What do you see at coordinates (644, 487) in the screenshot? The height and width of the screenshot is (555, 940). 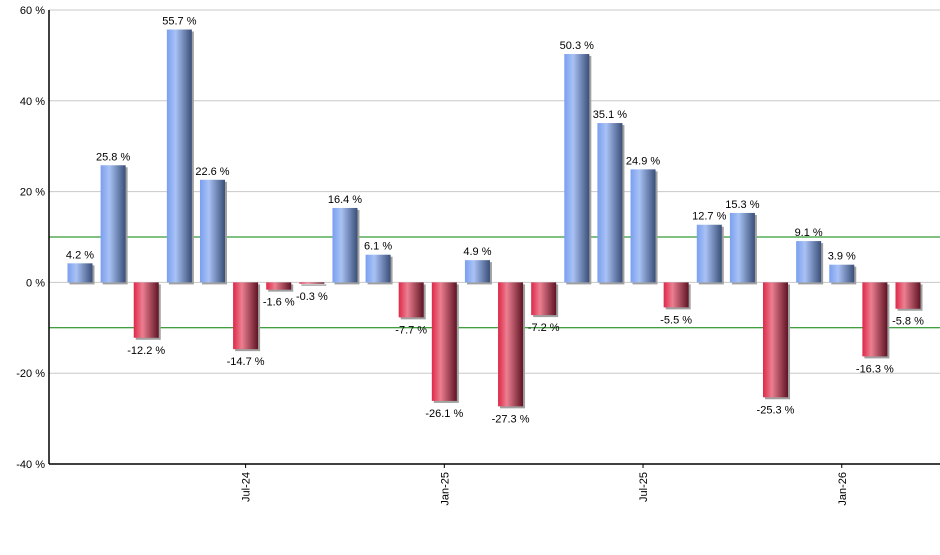 I see `x-tick-label: Jul-25` at bounding box center [644, 487].